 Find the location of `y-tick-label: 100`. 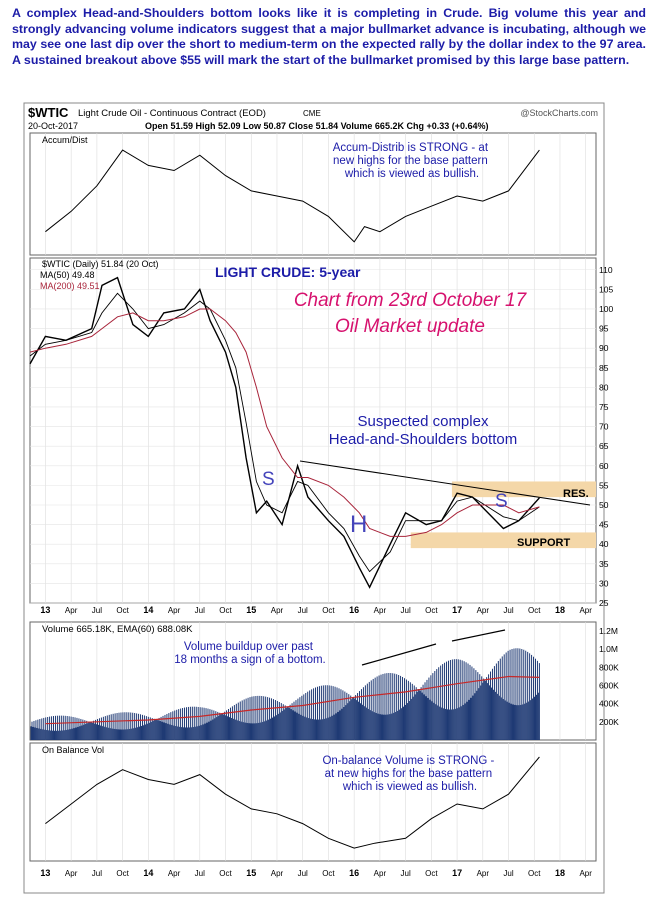

y-tick-label: 100 is located at coordinates (606, 309).